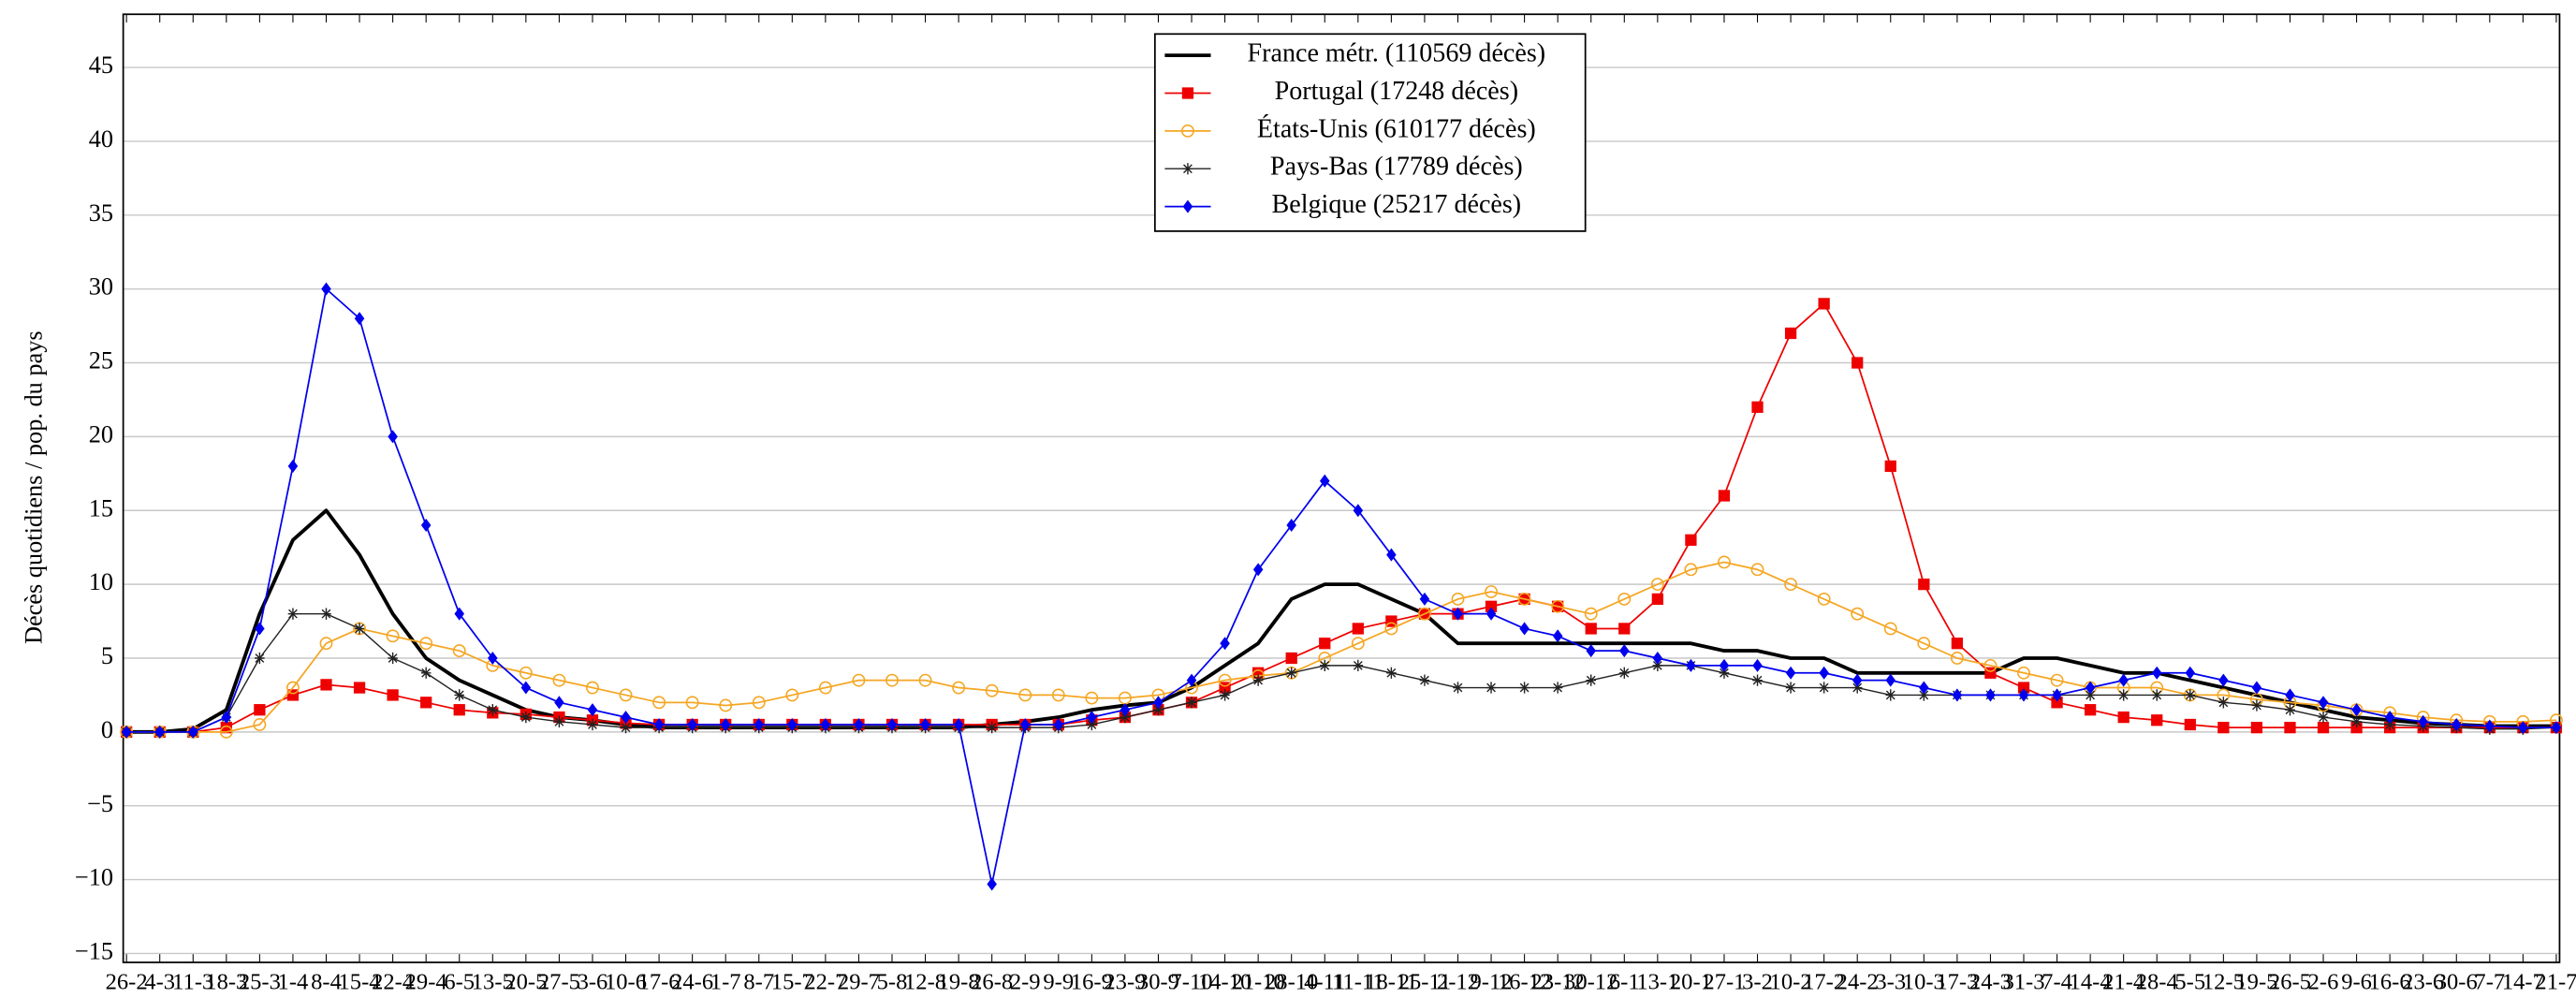  I want to click on series-line, so click(1341, 673).